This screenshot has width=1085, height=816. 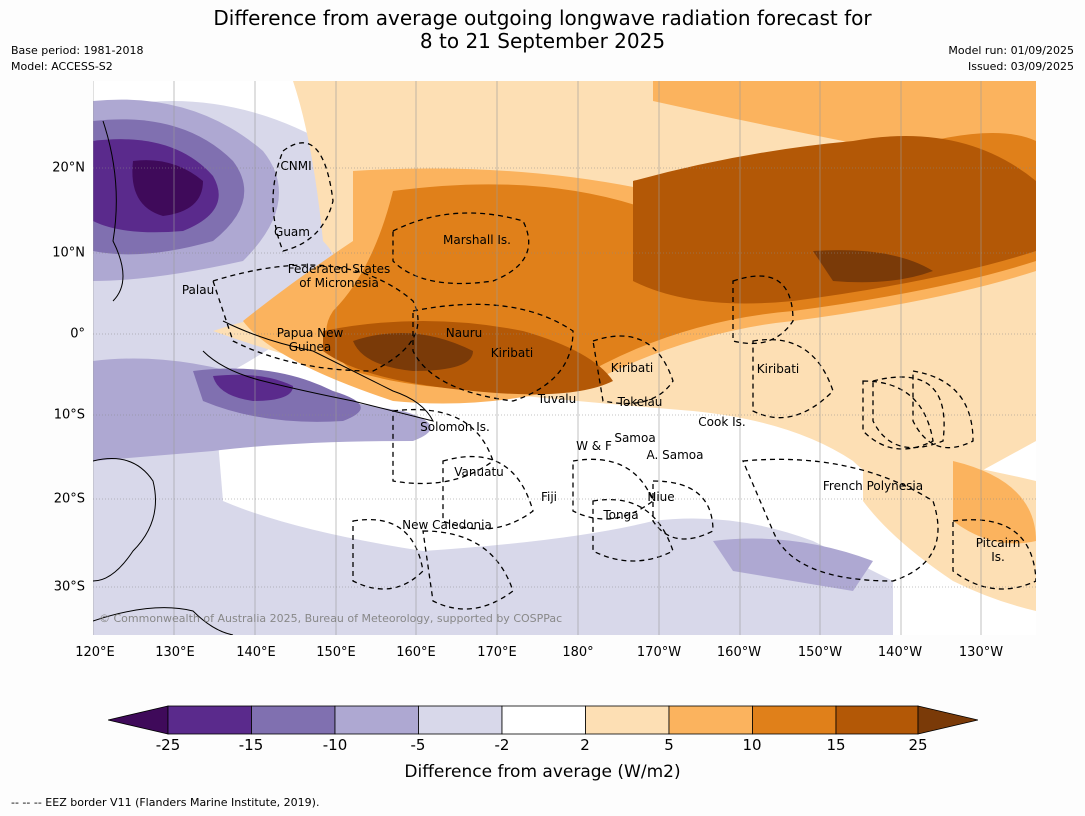 What do you see at coordinates (585, 745) in the screenshot?
I see `colorbar-tick: 2` at bounding box center [585, 745].